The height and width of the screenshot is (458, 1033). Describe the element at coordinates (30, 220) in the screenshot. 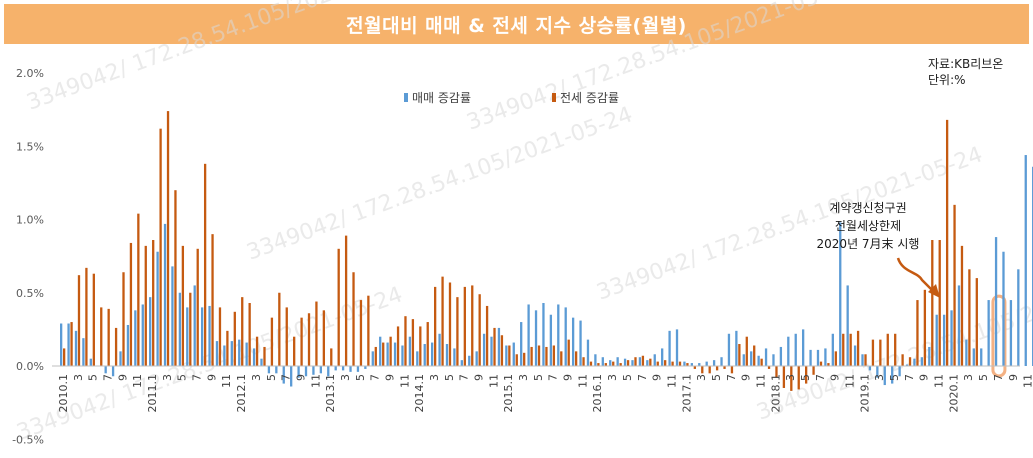

I see `y-tick-label: 1.0%` at that location.